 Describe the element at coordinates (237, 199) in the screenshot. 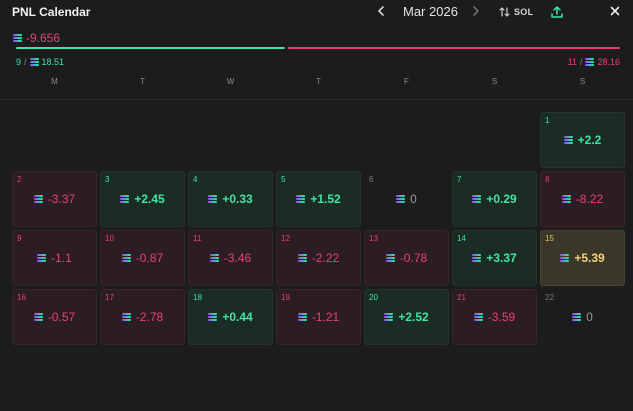

I see `day-pnl-value: +0.33` at that location.